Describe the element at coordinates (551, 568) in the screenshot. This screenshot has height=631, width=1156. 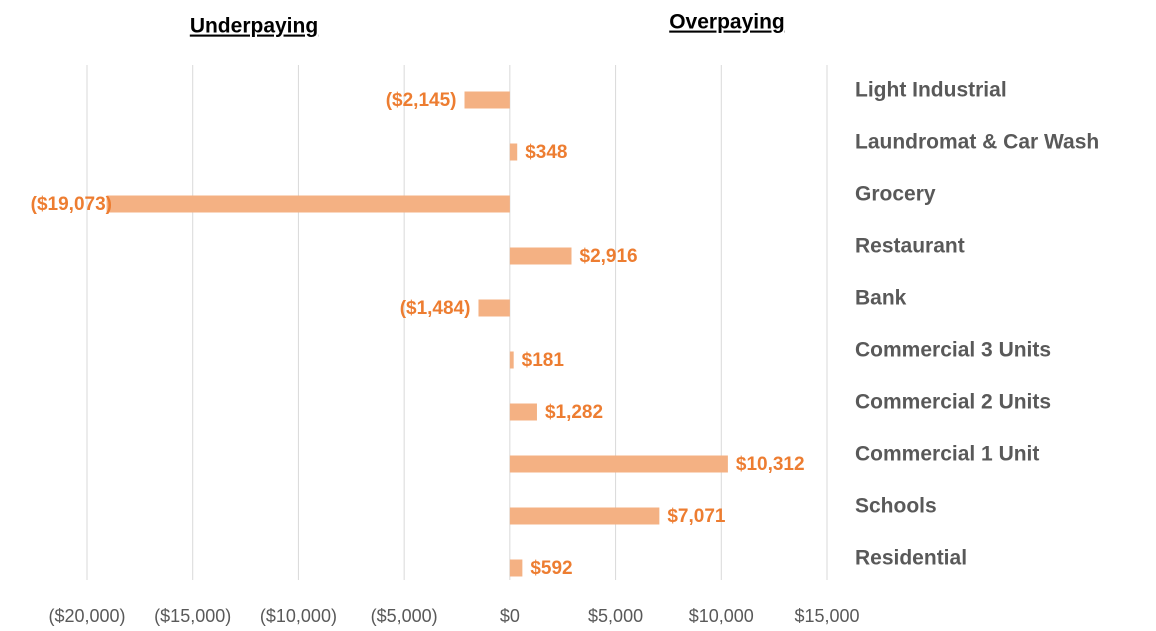
I see `data-label: $592` at that location.